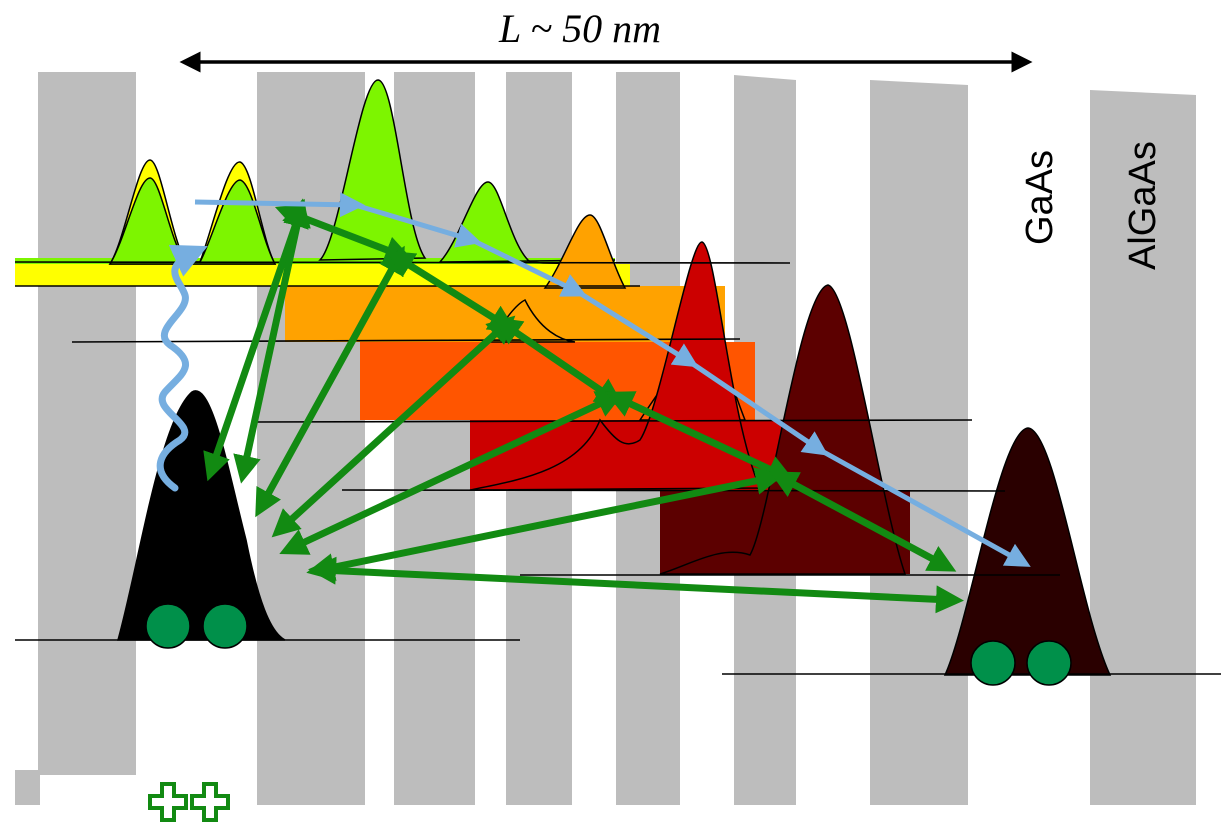  I want to click on length-label: L ~ 50 nm, so click(579, 28).